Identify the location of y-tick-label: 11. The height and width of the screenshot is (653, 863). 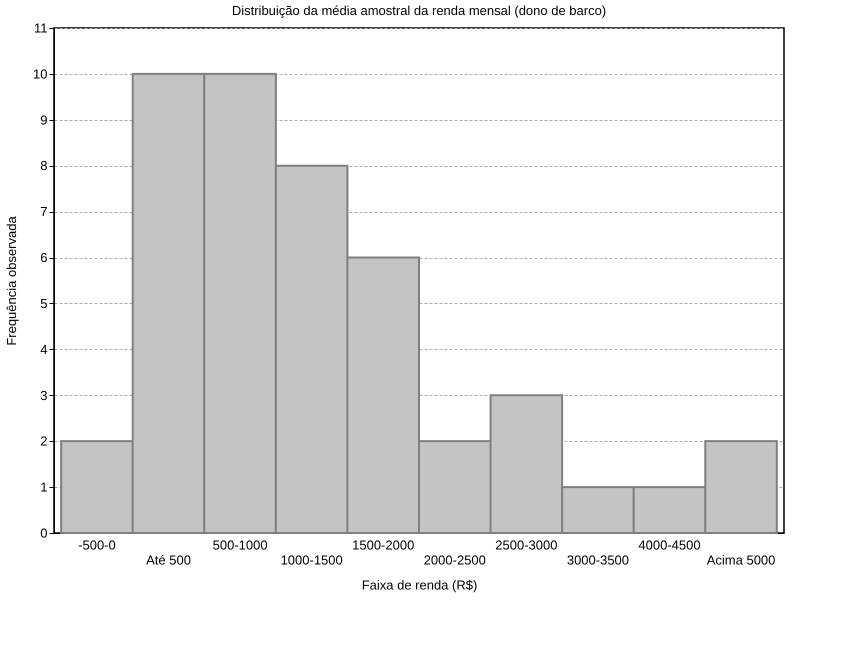
(41, 28).